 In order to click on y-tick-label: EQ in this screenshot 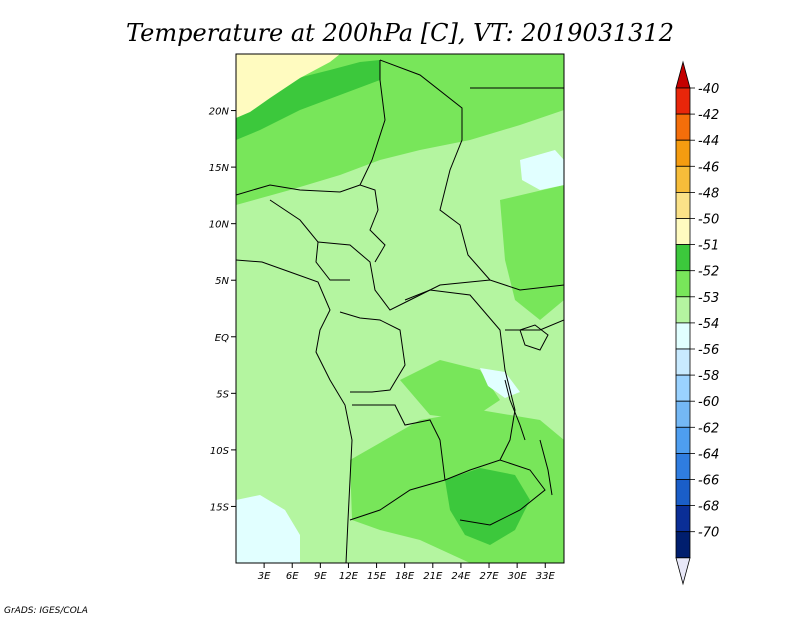, I will do `click(222, 338)`.